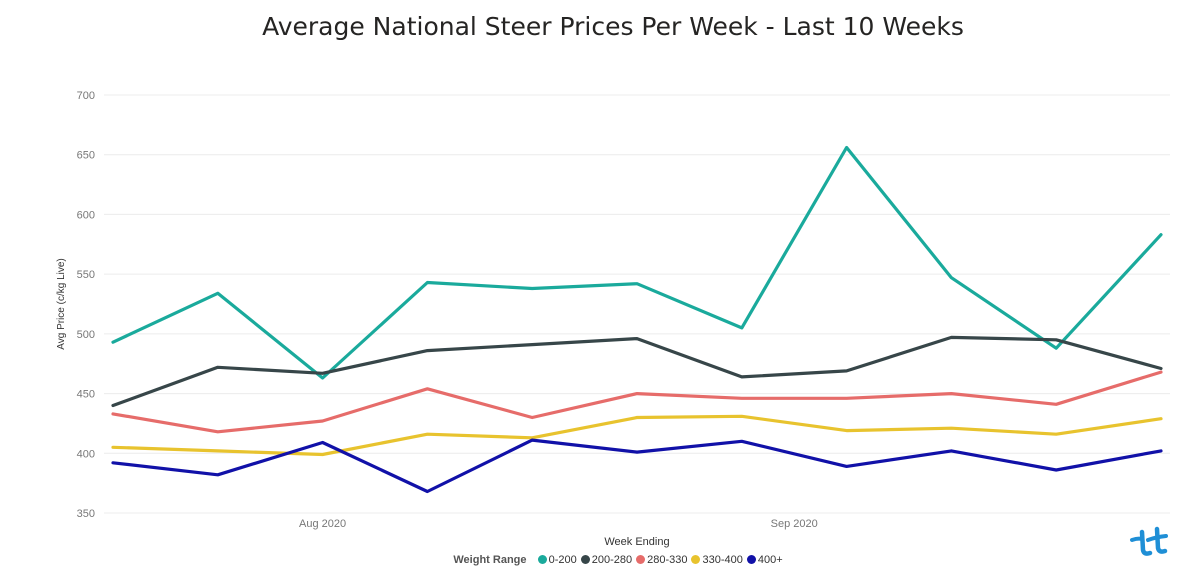  What do you see at coordinates (86, 96) in the screenshot?
I see `y-tick-label: 700` at bounding box center [86, 96].